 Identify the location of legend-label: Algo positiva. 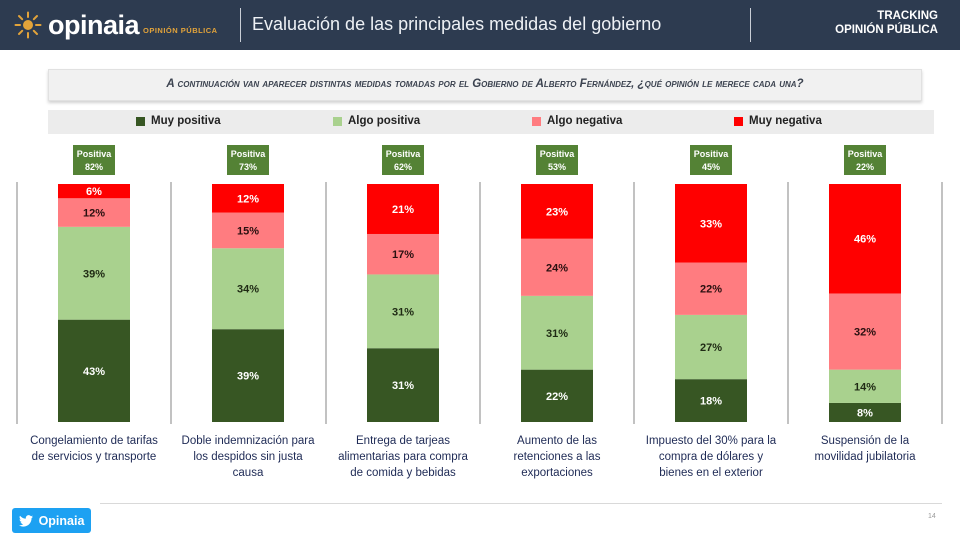
(384, 121).